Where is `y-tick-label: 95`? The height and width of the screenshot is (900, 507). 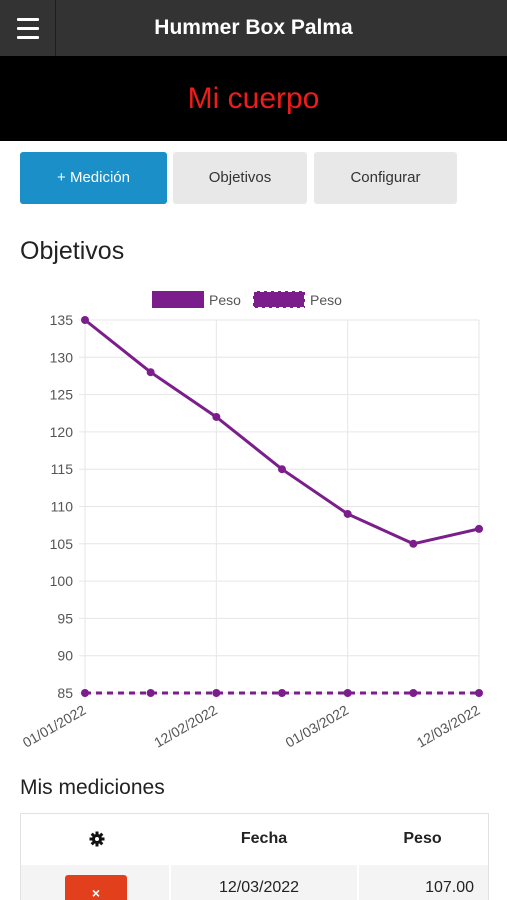 y-tick-label: 95 is located at coordinates (65, 618).